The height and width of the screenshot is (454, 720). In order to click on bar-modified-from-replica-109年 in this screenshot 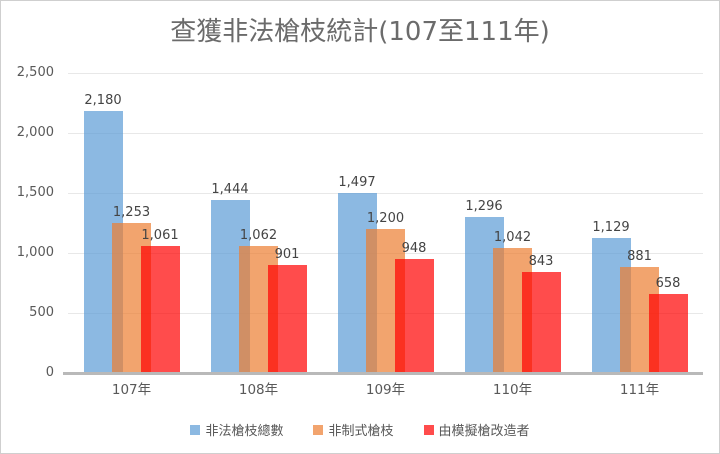, I will do `click(414, 316)`.